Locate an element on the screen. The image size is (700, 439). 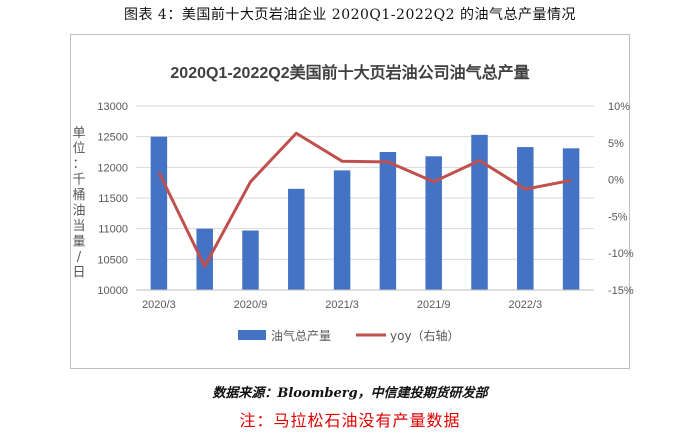
x-tick-label: 2022/3 is located at coordinates (525, 305).